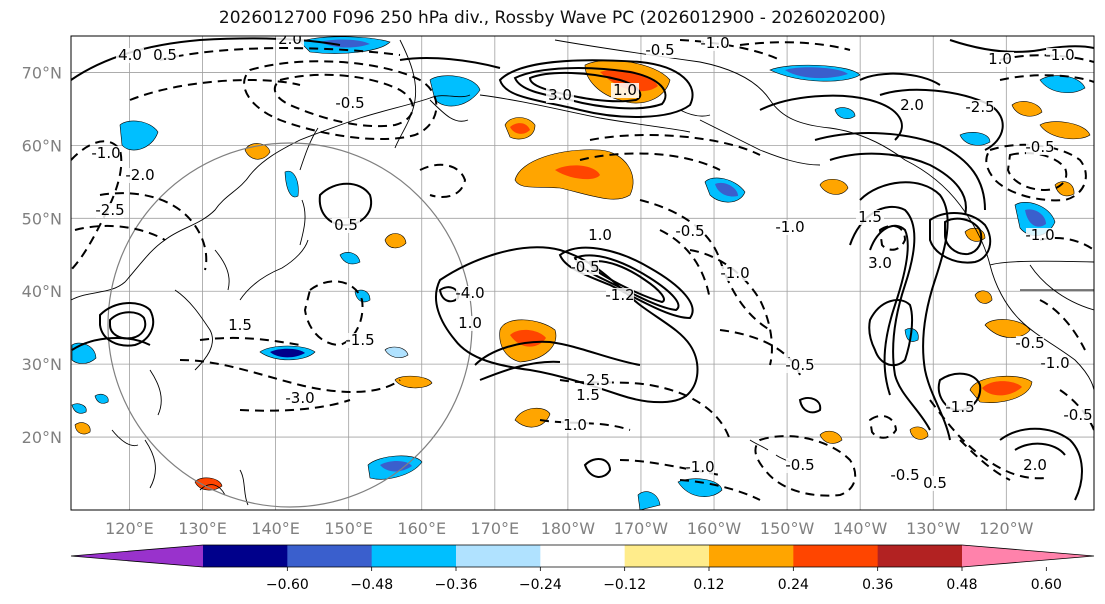 This screenshot has width=1105, height=604. What do you see at coordinates (585, 113) in the screenshot?
I see `coast-aleutians` at bounding box center [585, 113].